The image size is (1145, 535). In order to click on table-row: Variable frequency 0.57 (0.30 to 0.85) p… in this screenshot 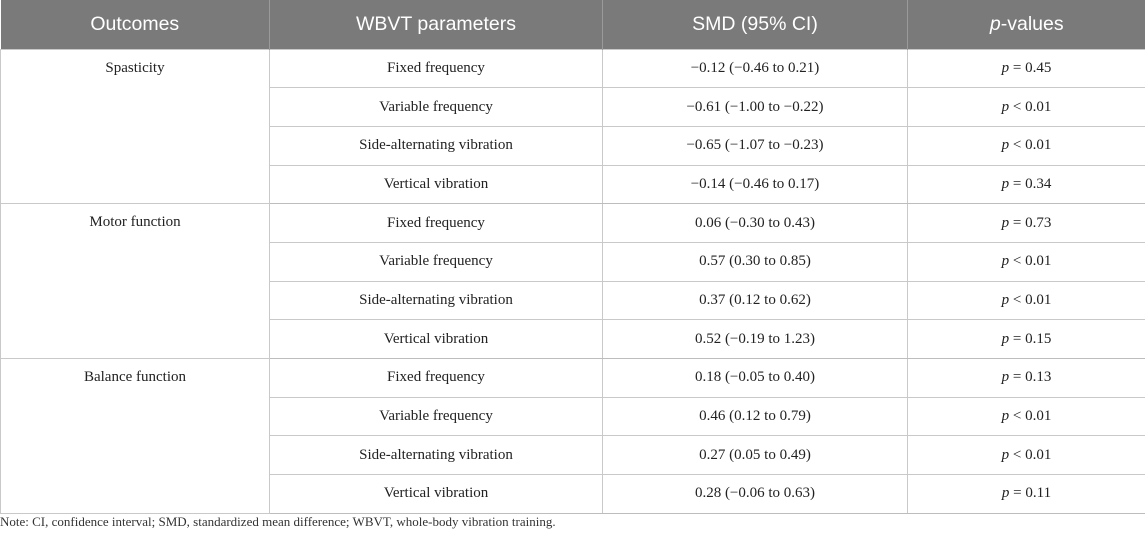, I will do `click(573, 261)`.